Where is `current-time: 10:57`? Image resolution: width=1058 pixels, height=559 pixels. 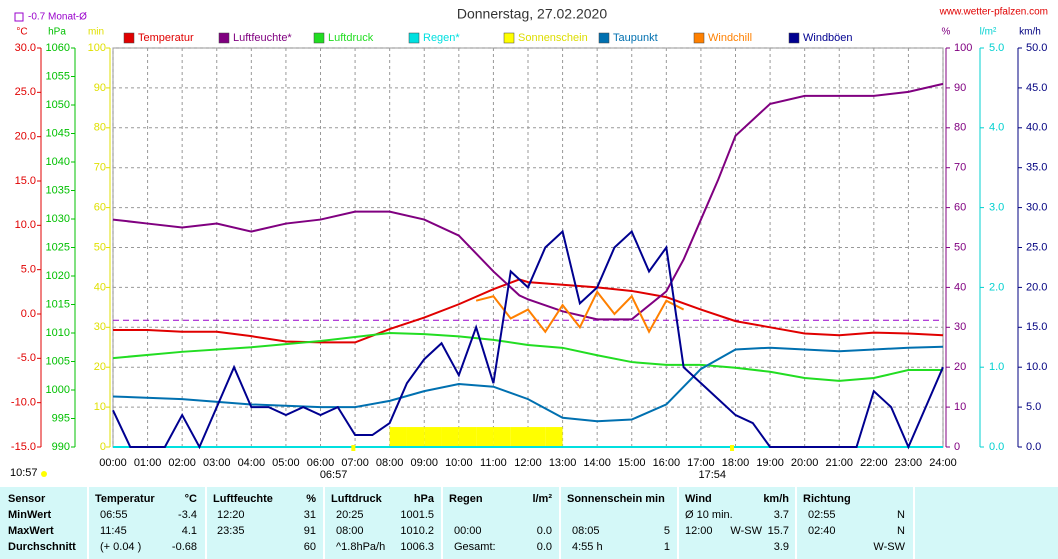
current-time: 10:57 is located at coordinates (24, 473).